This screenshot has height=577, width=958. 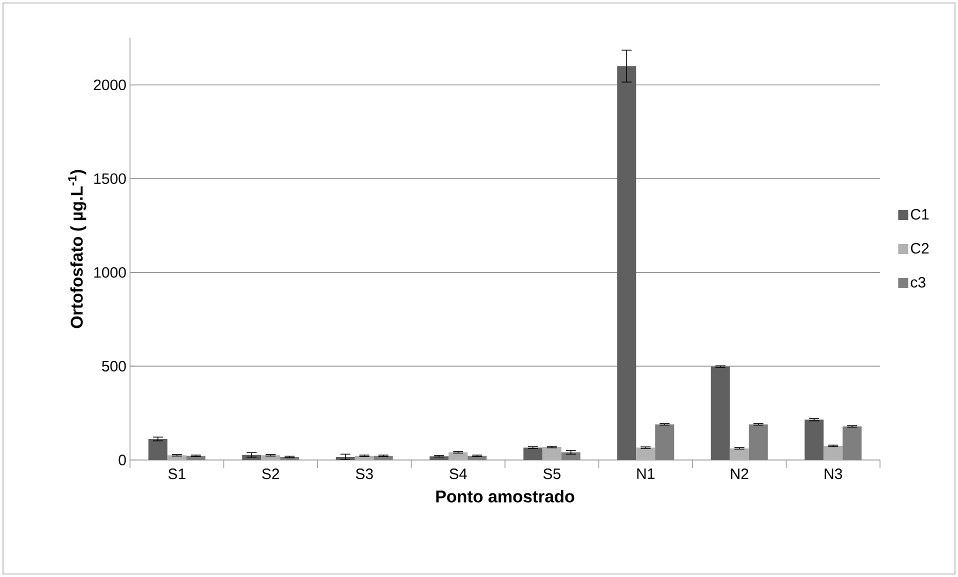 What do you see at coordinates (919, 248) in the screenshot?
I see `legend-label: C2` at bounding box center [919, 248].